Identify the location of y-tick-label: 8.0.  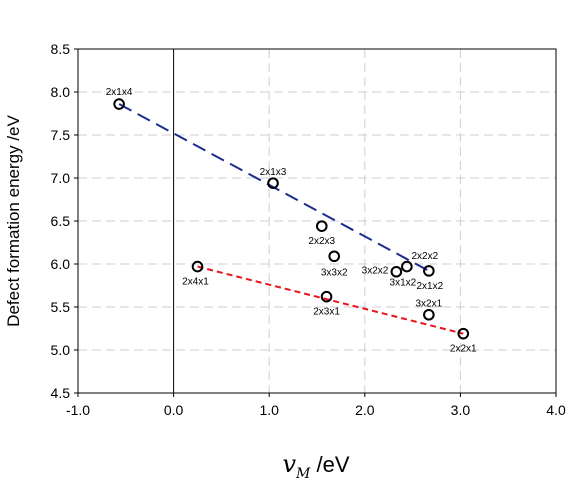
(61, 92).